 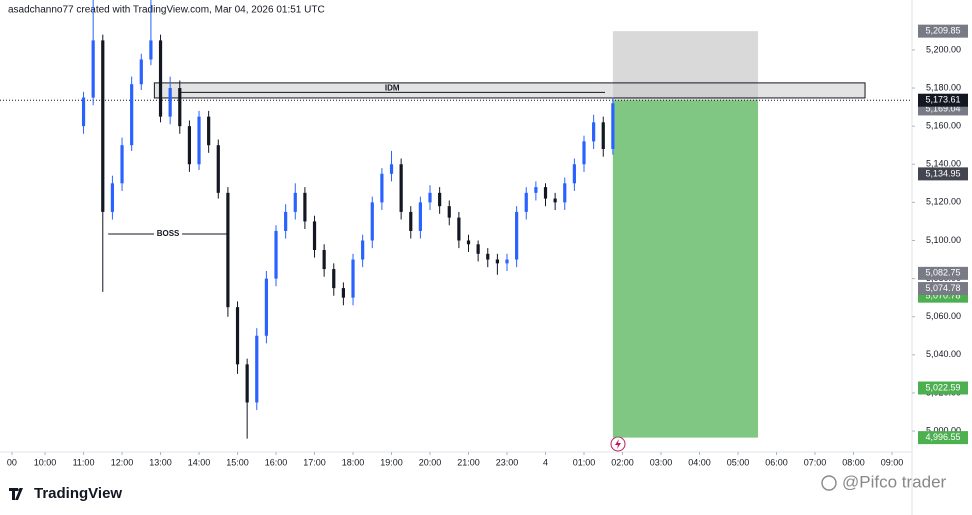 I want to click on watermark: @Pifco trader, so click(x=894, y=481).